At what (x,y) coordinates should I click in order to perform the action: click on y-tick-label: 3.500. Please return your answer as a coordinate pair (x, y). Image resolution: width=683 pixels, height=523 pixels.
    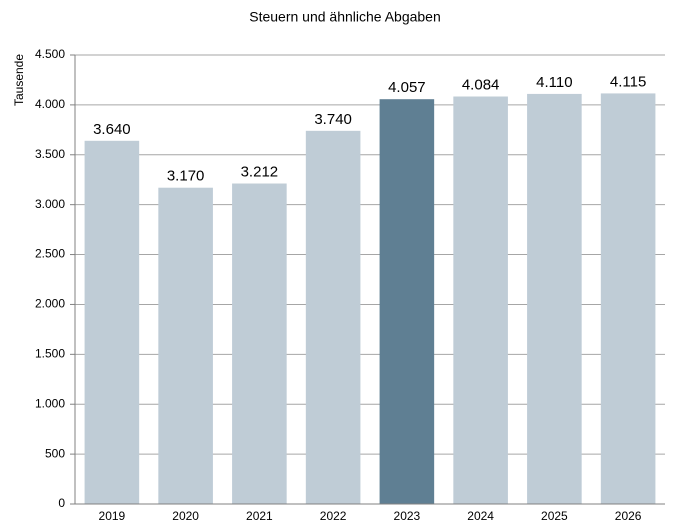
    Looking at the image, I should click on (50, 154).